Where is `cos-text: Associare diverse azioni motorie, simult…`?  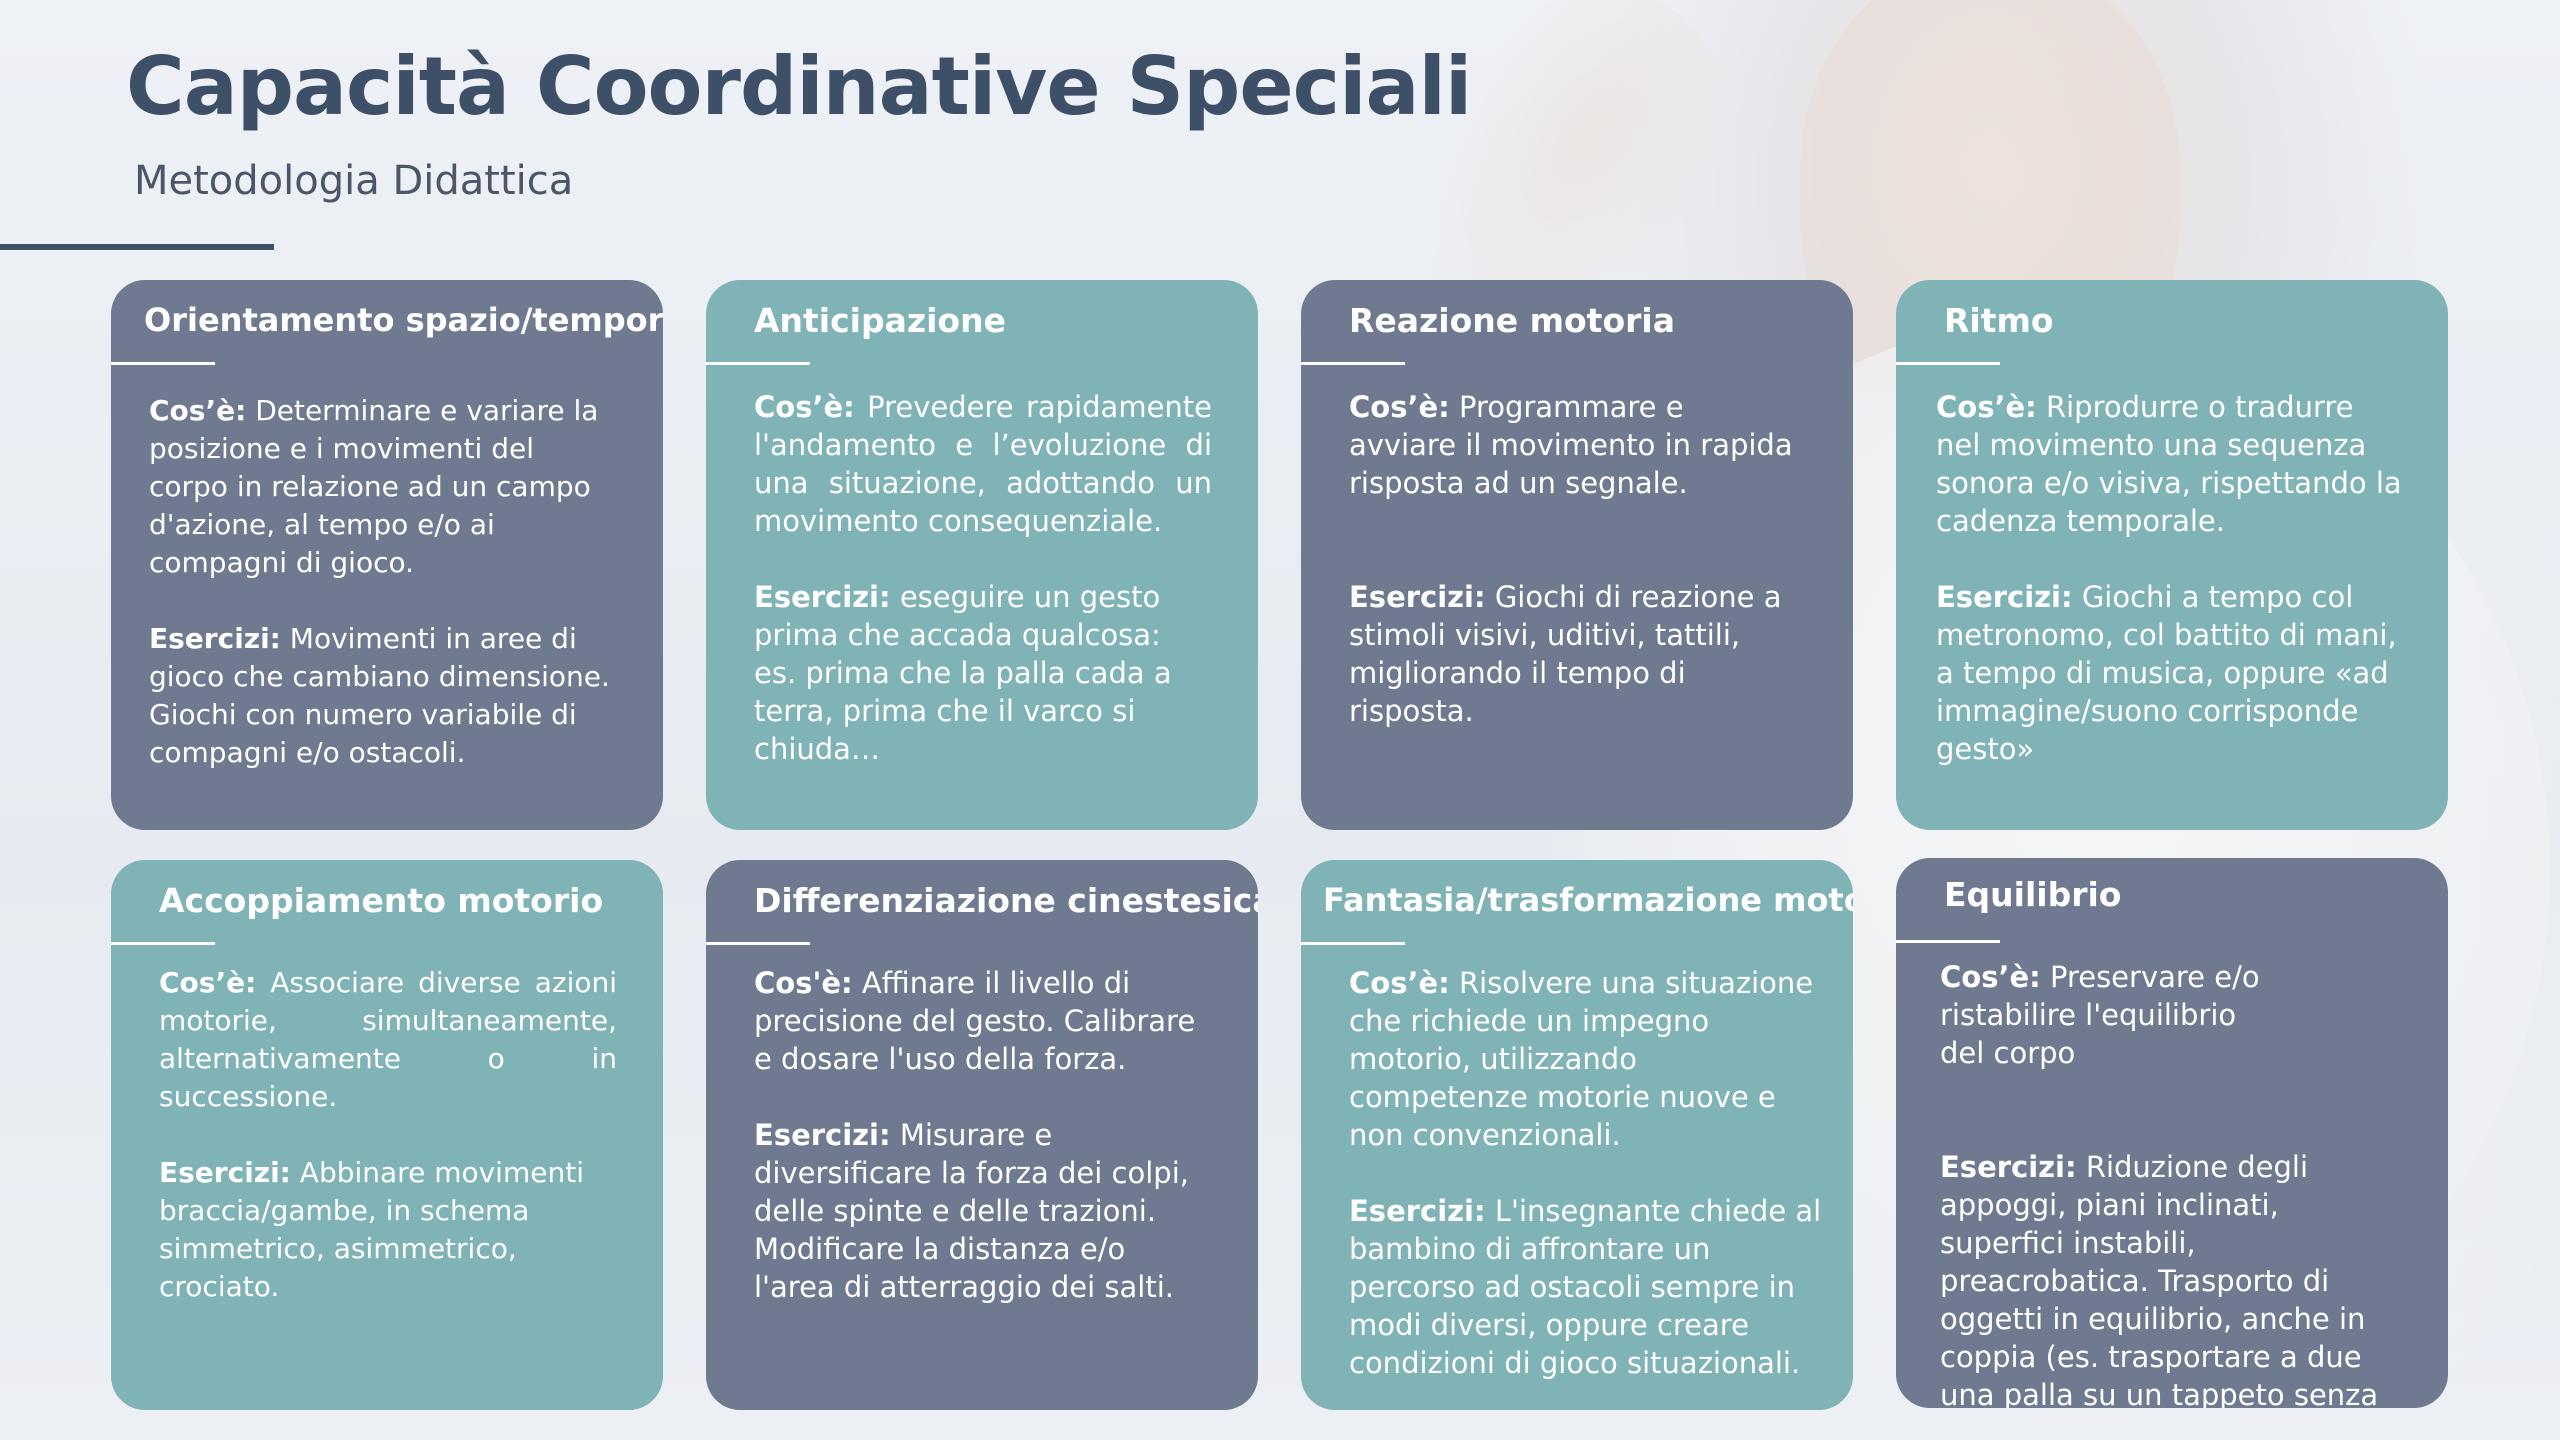 cos-text: Associare diverse azioni motorie, simult… is located at coordinates (388, 1039).